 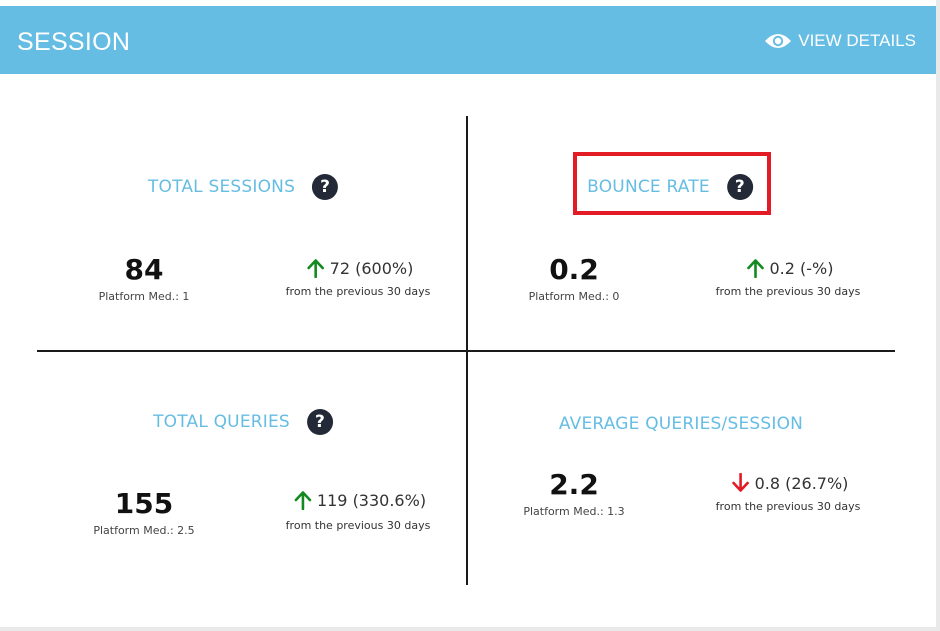 What do you see at coordinates (144, 296) in the screenshot?
I see `platform-median: Platform Med.: 1` at bounding box center [144, 296].